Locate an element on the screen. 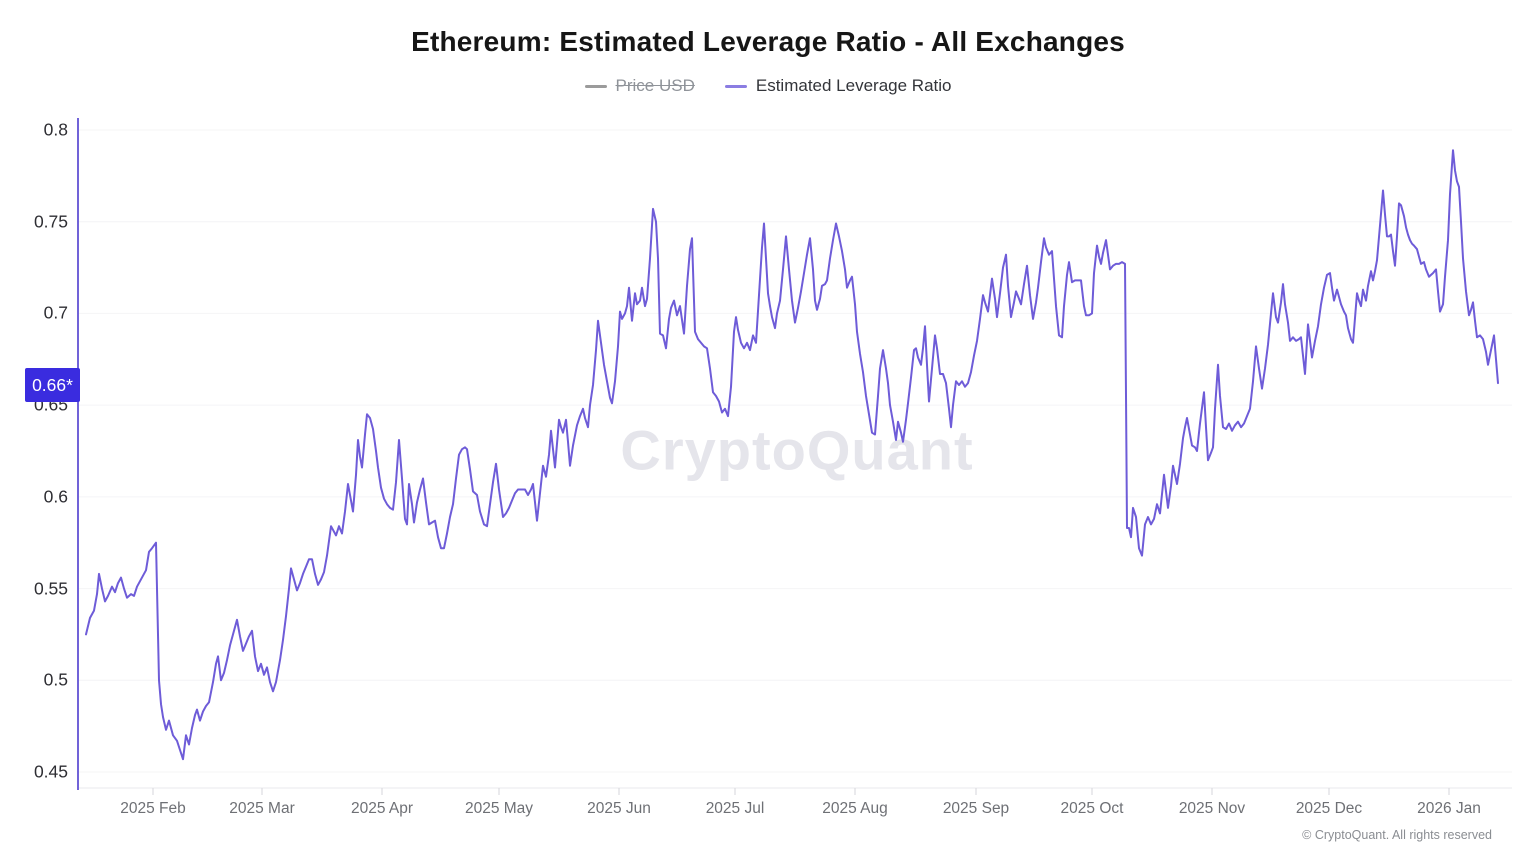  x-axis-tick-label: 2025 Jun is located at coordinates (619, 808).